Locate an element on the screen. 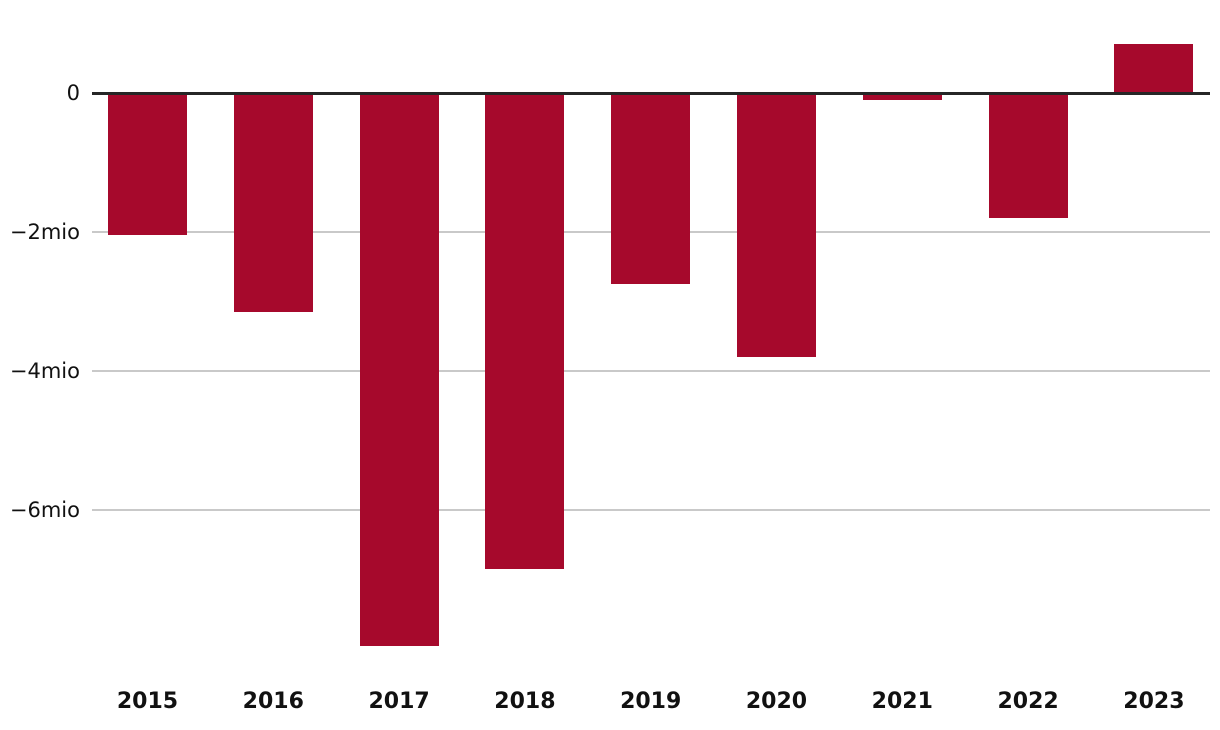 The height and width of the screenshot is (730, 1220). y-axis-tick-label: −6mio is located at coordinates (44, 510).